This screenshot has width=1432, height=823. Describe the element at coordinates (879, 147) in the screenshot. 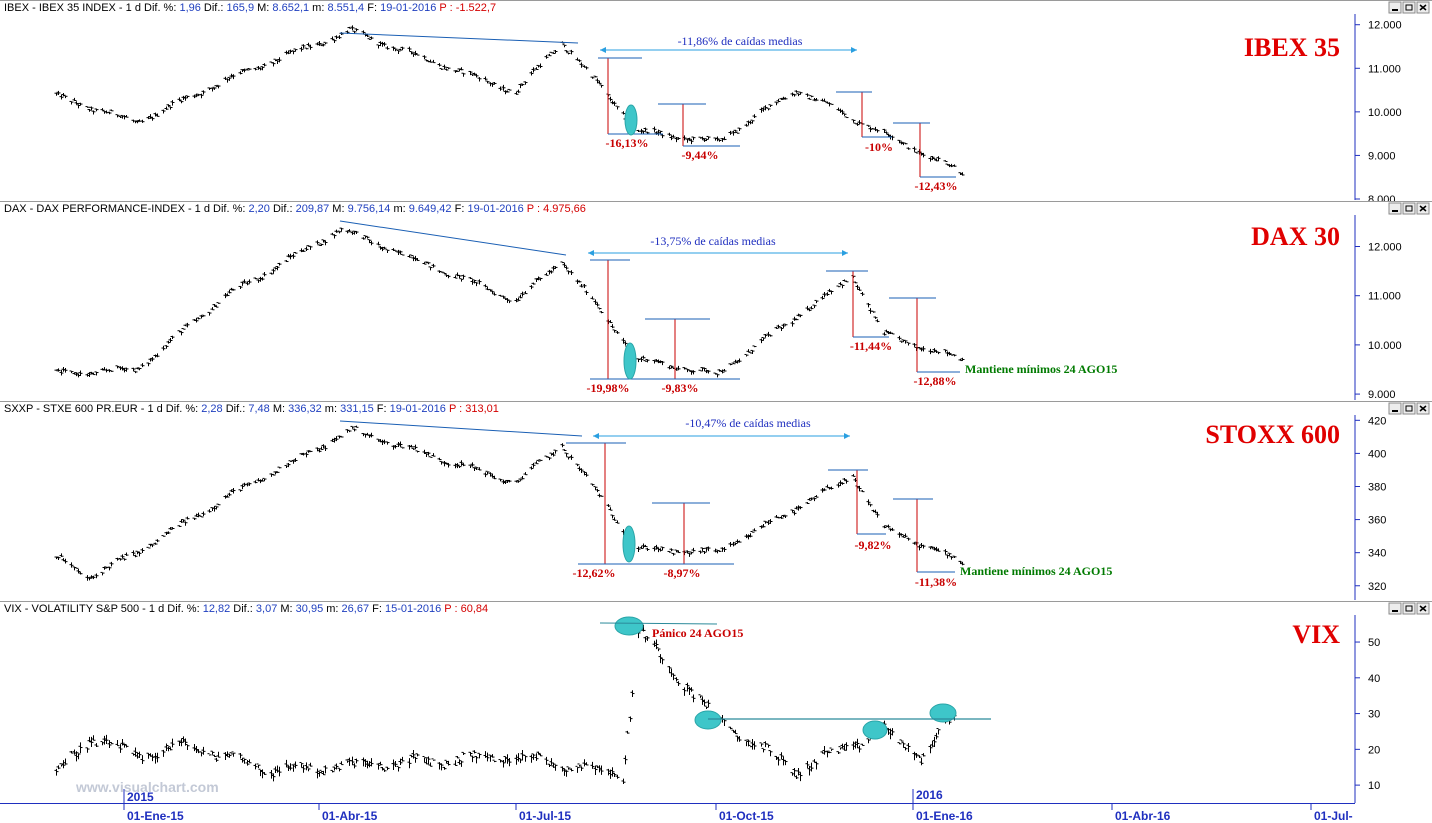

I see `drop-percent-label: -10%` at that location.